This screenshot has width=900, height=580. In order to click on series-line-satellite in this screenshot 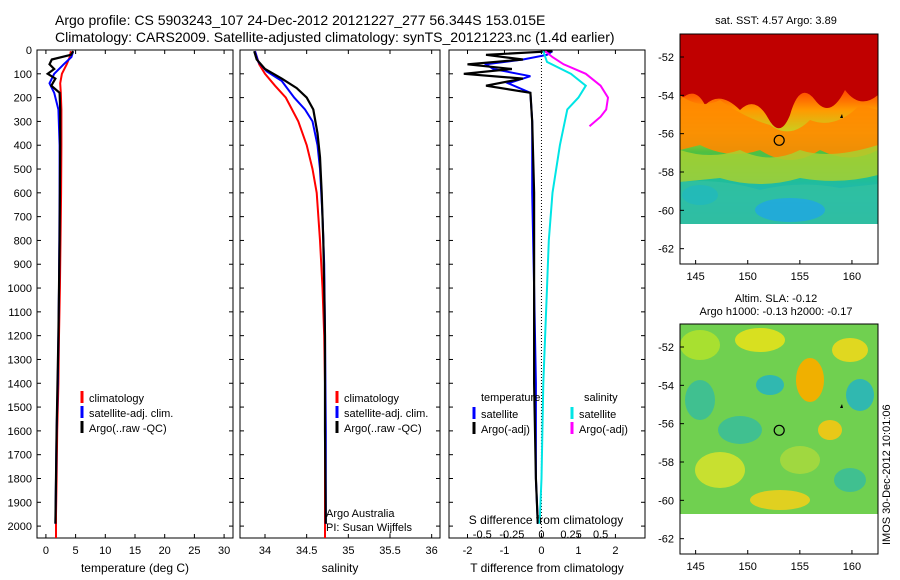, I will do `click(563, 287)`.